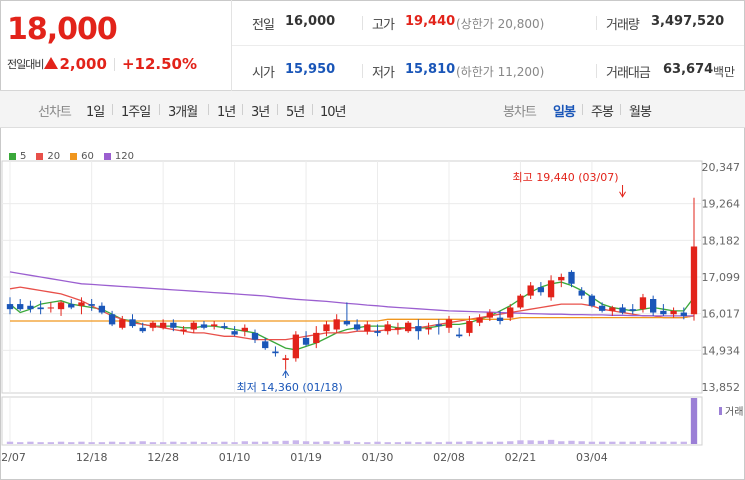 The height and width of the screenshot is (480, 745). What do you see at coordinates (235, 457) in the screenshot?
I see `x-tick-label: 01/10` at bounding box center [235, 457].